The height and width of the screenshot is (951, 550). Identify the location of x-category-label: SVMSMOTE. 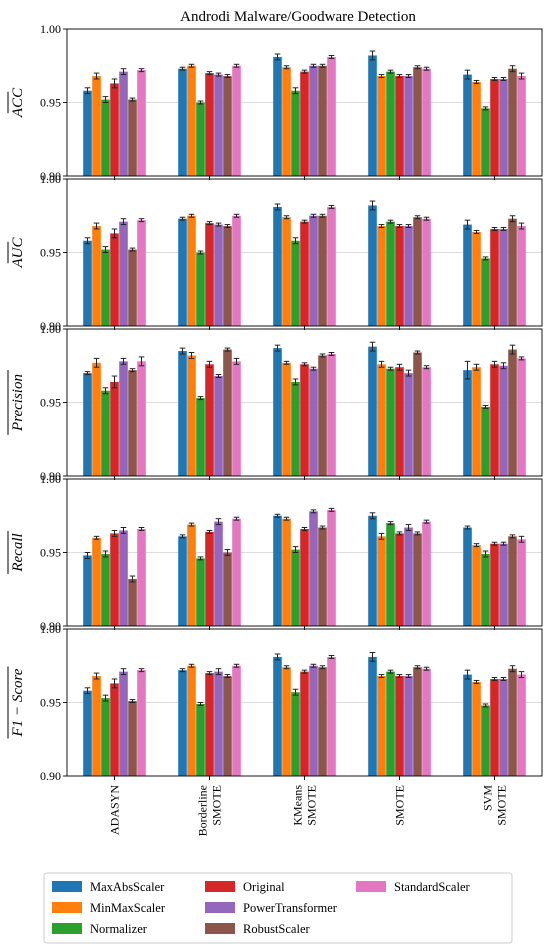
(495, 805).